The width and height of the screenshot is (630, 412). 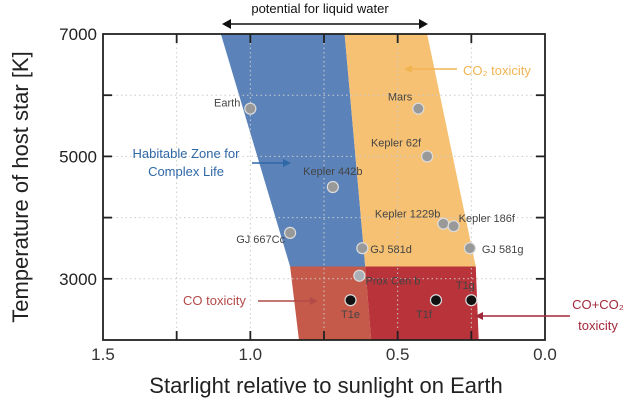 What do you see at coordinates (545, 354) in the screenshot?
I see `x-tick-label: 0.0` at bounding box center [545, 354].